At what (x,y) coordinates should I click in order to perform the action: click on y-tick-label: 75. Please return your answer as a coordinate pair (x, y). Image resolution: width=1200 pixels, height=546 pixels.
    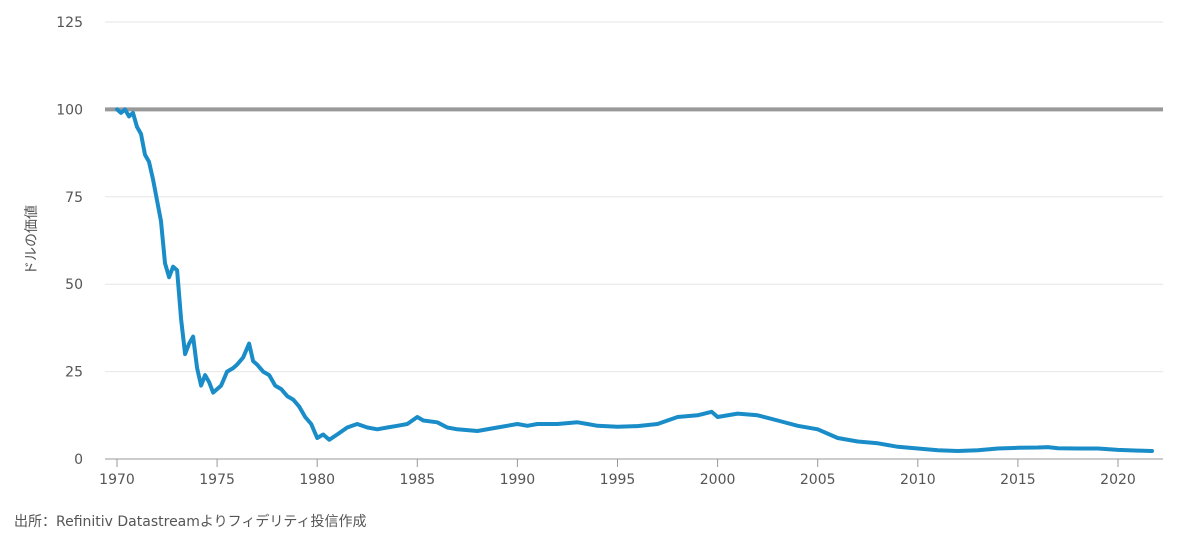
    Looking at the image, I should click on (74, 198).